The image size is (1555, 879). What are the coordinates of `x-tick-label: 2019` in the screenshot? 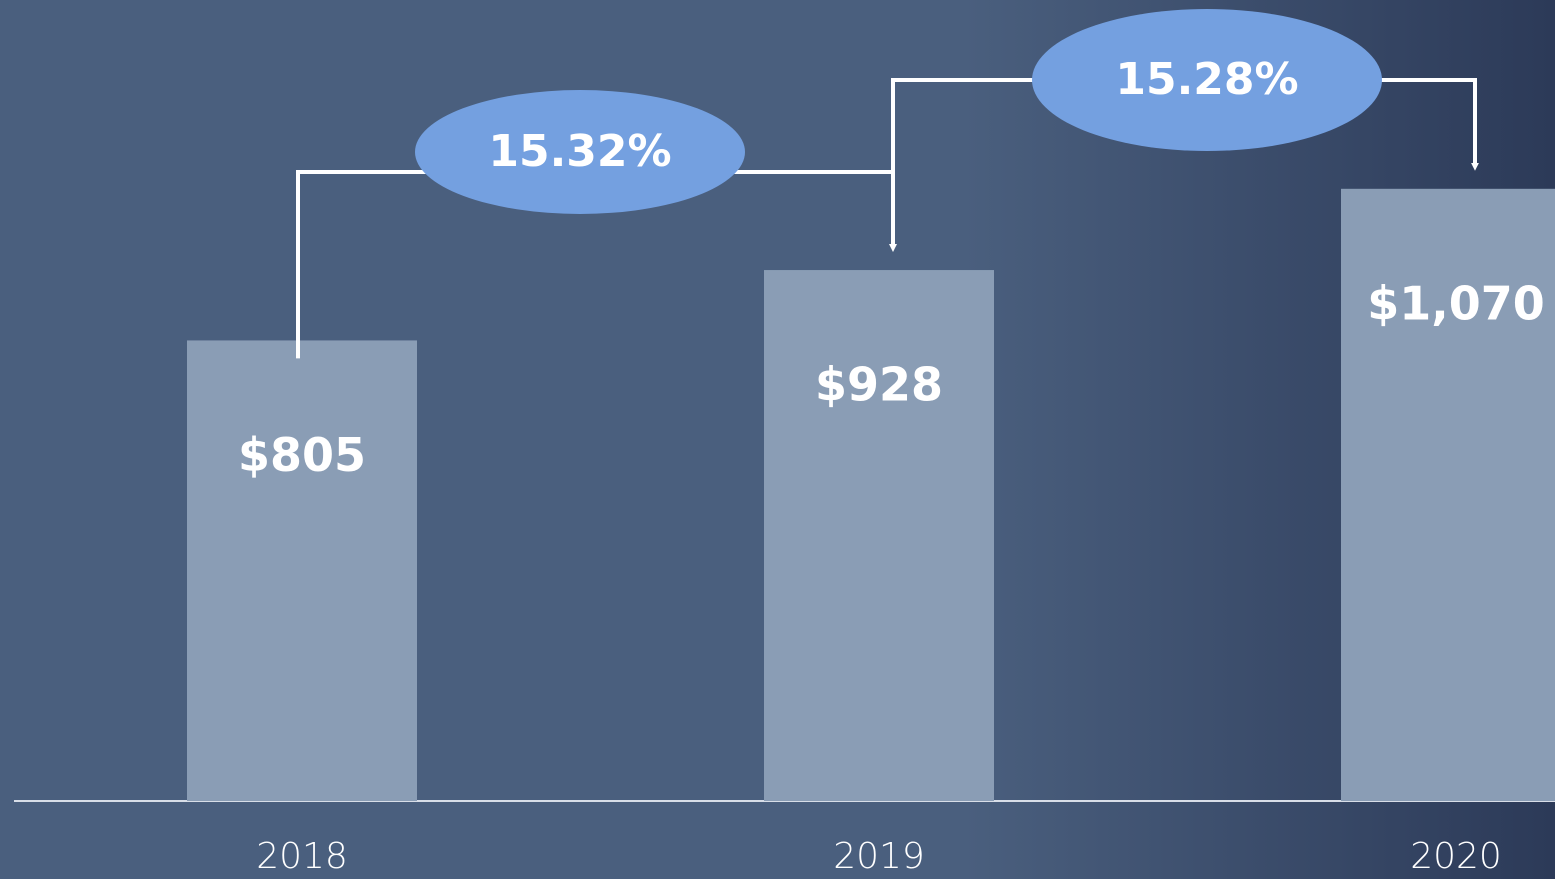 It's located at (879, 856).